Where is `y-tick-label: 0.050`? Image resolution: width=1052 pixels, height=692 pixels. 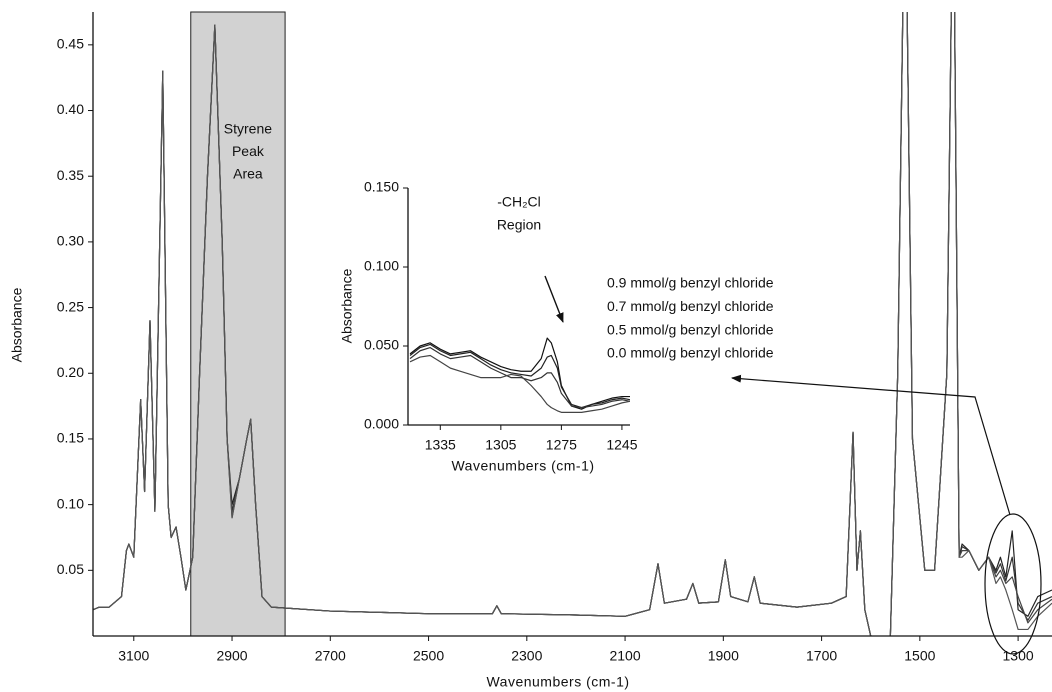 y-tick-label: 0.050 is located at coordinates (381, 345).